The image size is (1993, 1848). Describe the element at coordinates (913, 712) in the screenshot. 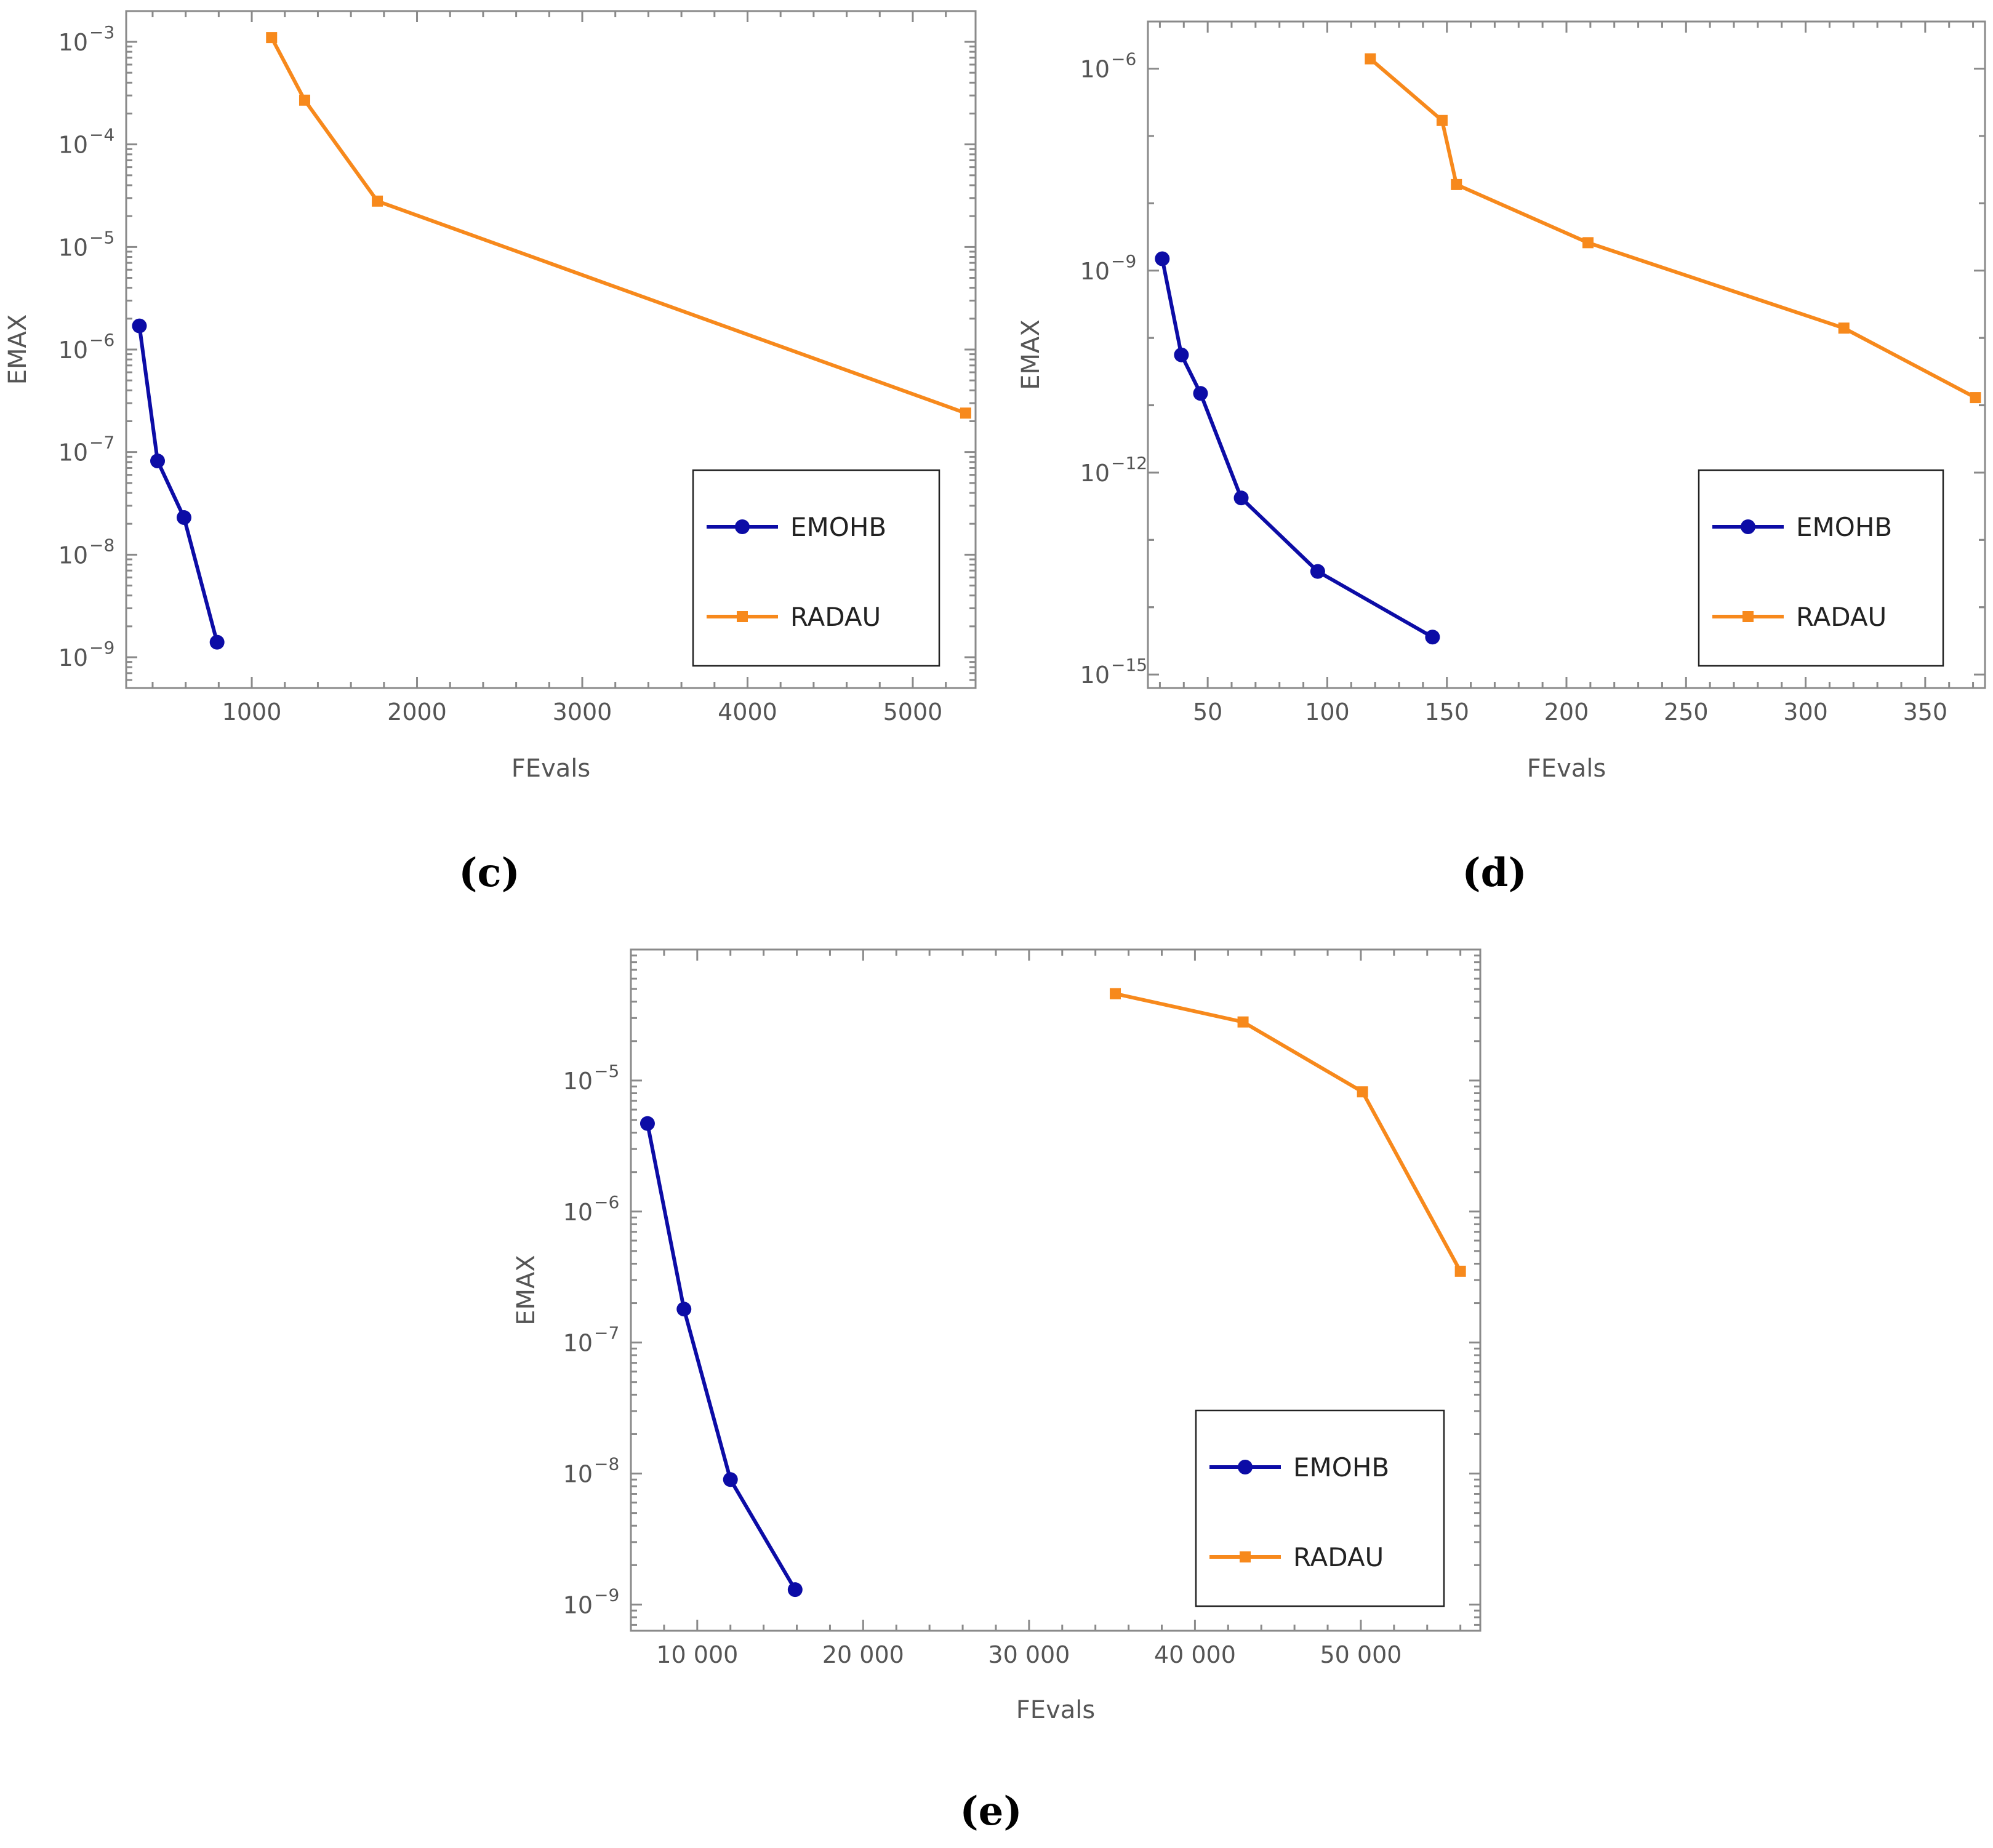

I see `x-tick-label: 5000` at that location.